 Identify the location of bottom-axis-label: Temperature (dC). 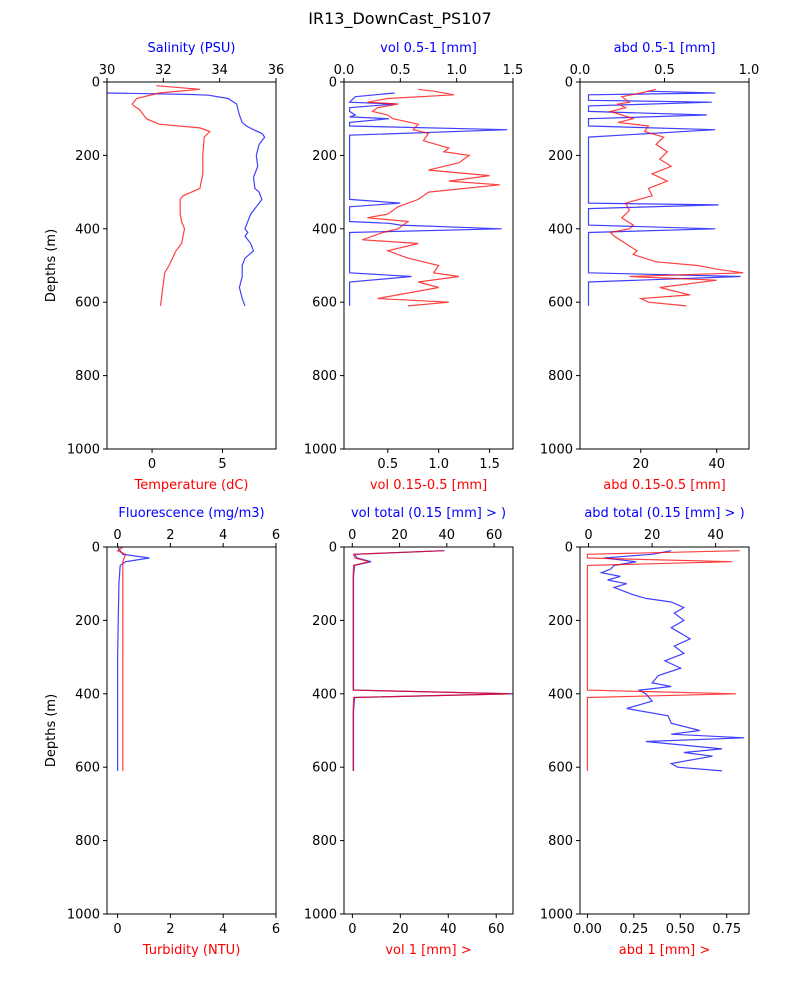
(191, 485).